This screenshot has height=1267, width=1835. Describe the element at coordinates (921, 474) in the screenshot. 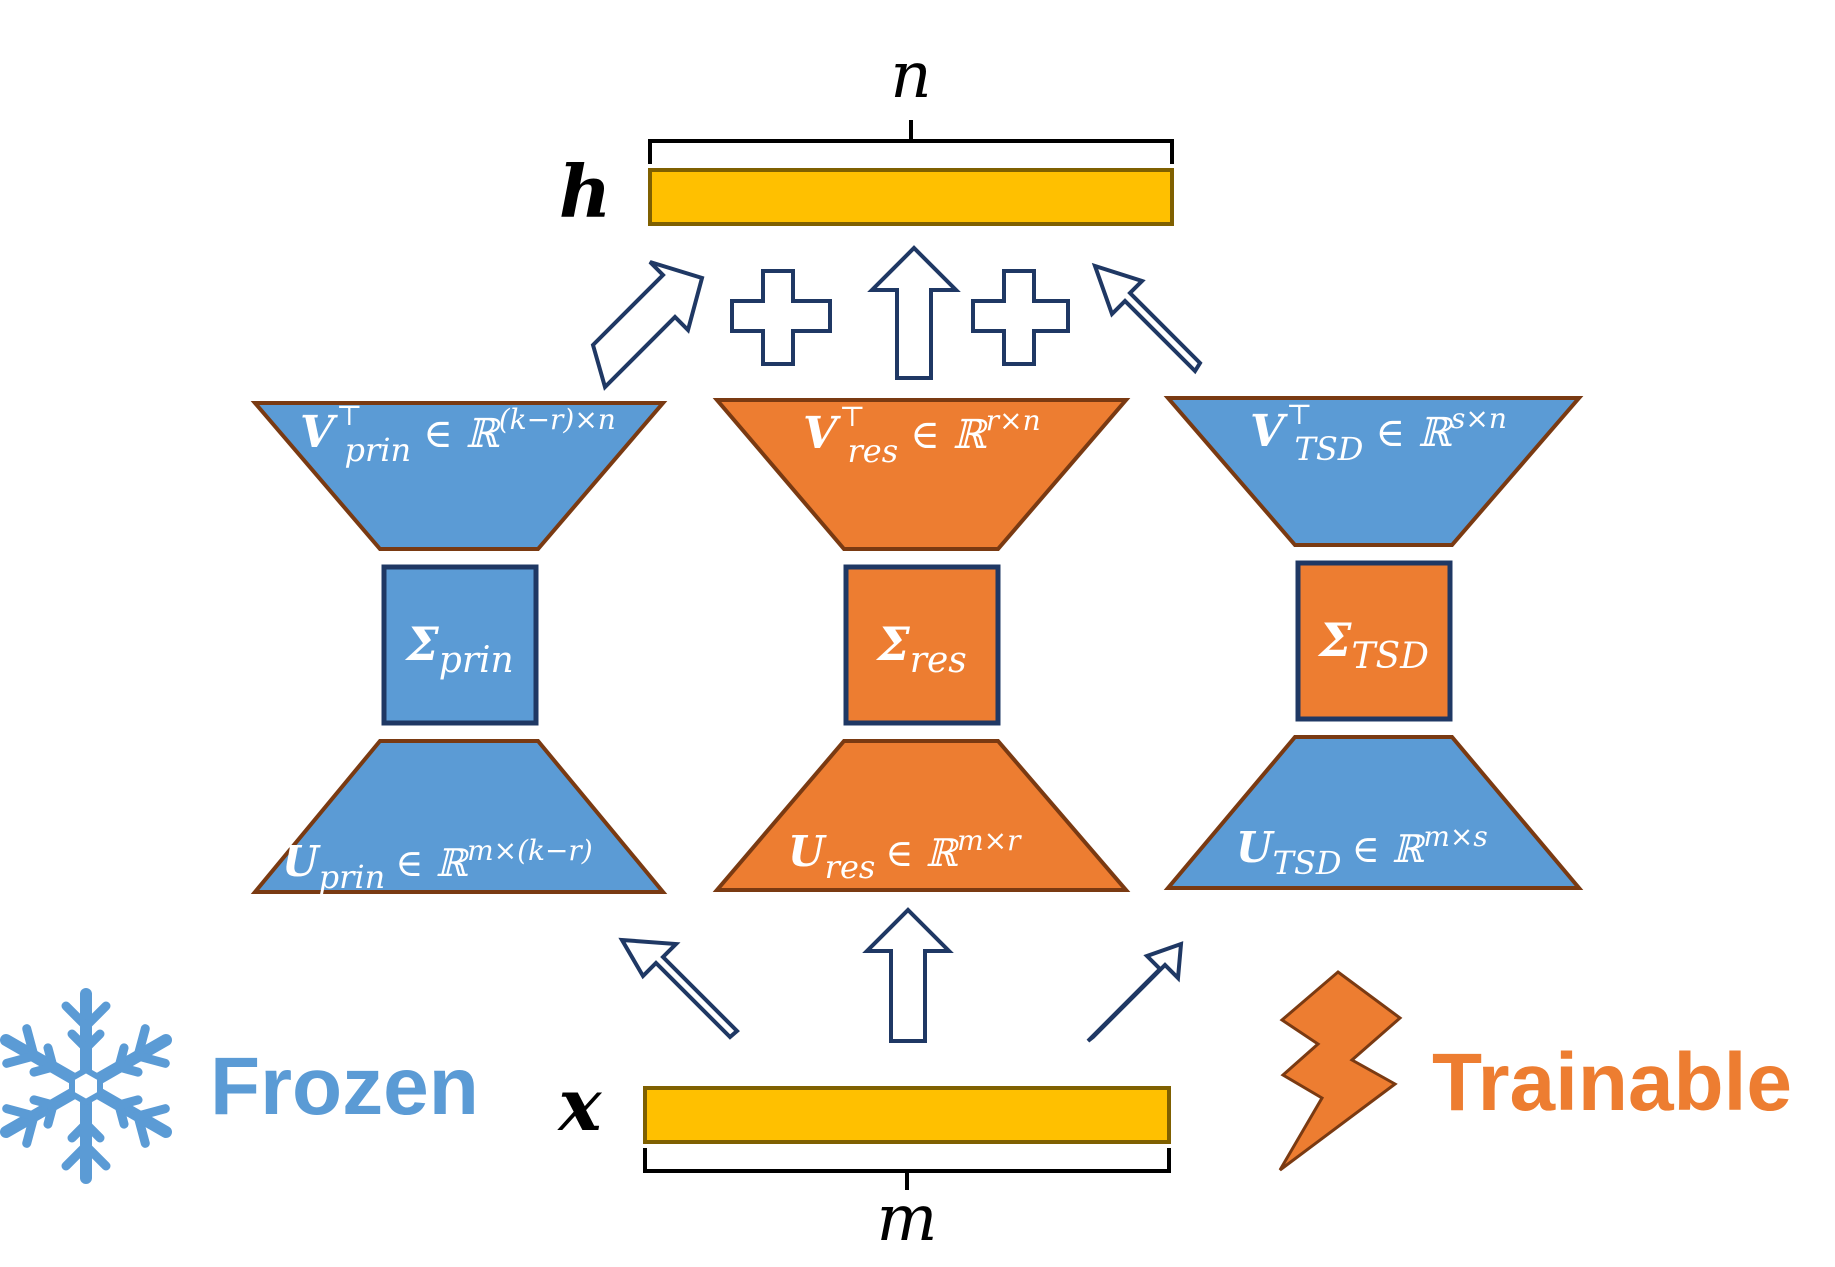

I see `v-res-trapezoid` at that location.